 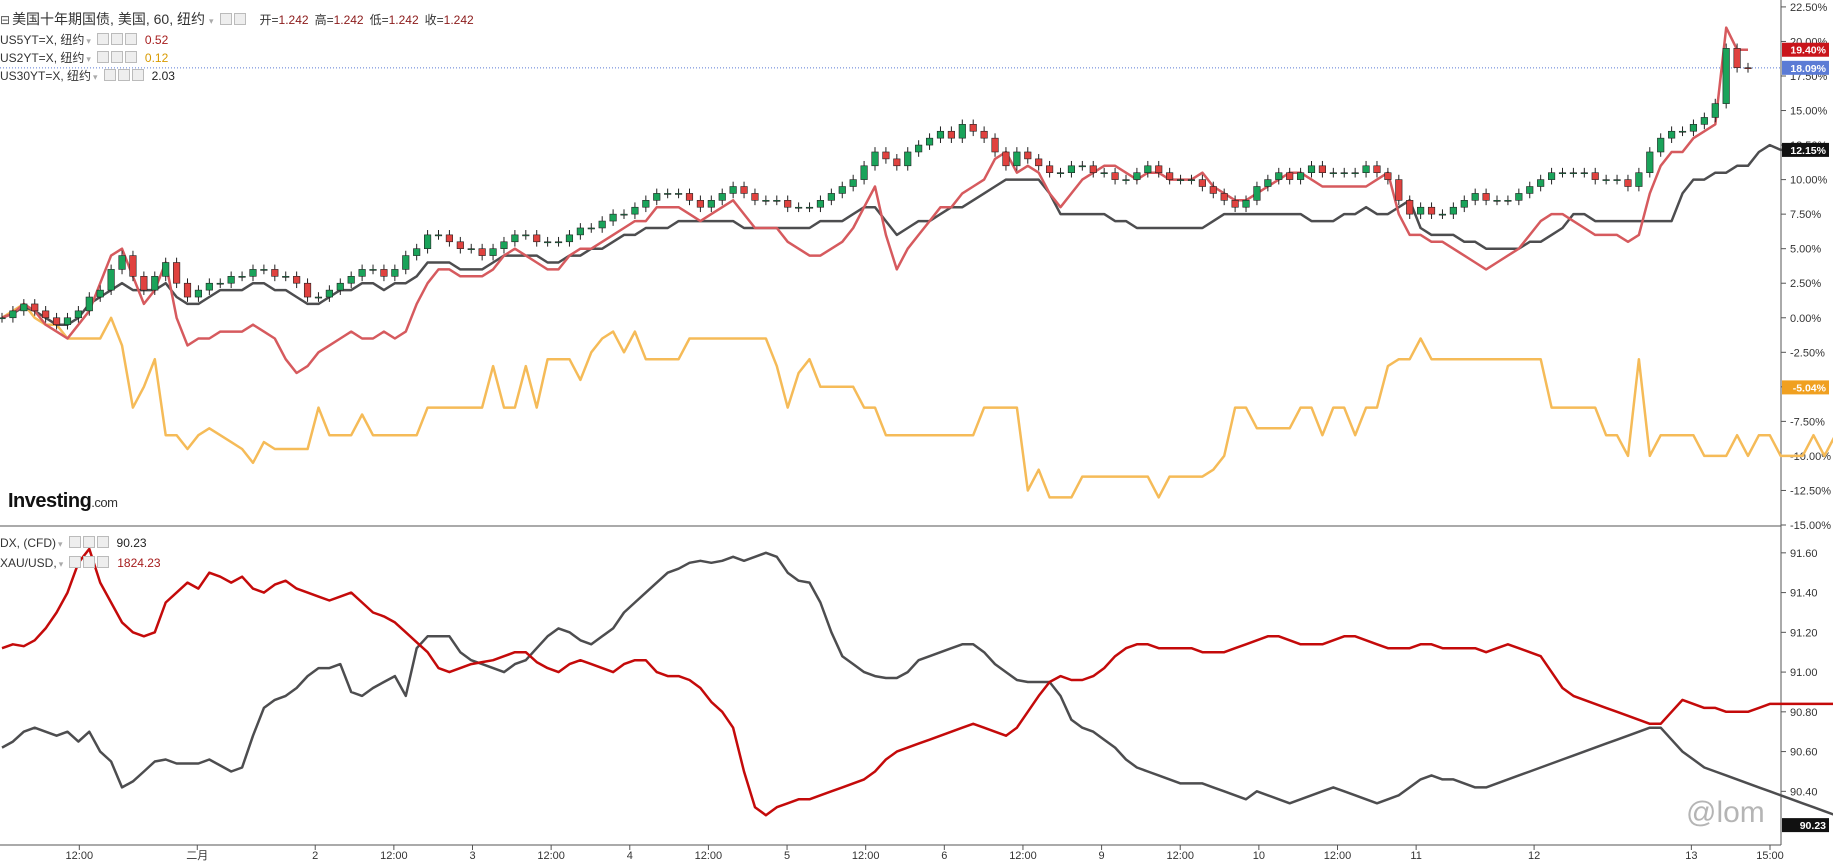 I want to click on legend-xau: XAU/USD, ▾ 1824.23, so click(x=80, y=563).